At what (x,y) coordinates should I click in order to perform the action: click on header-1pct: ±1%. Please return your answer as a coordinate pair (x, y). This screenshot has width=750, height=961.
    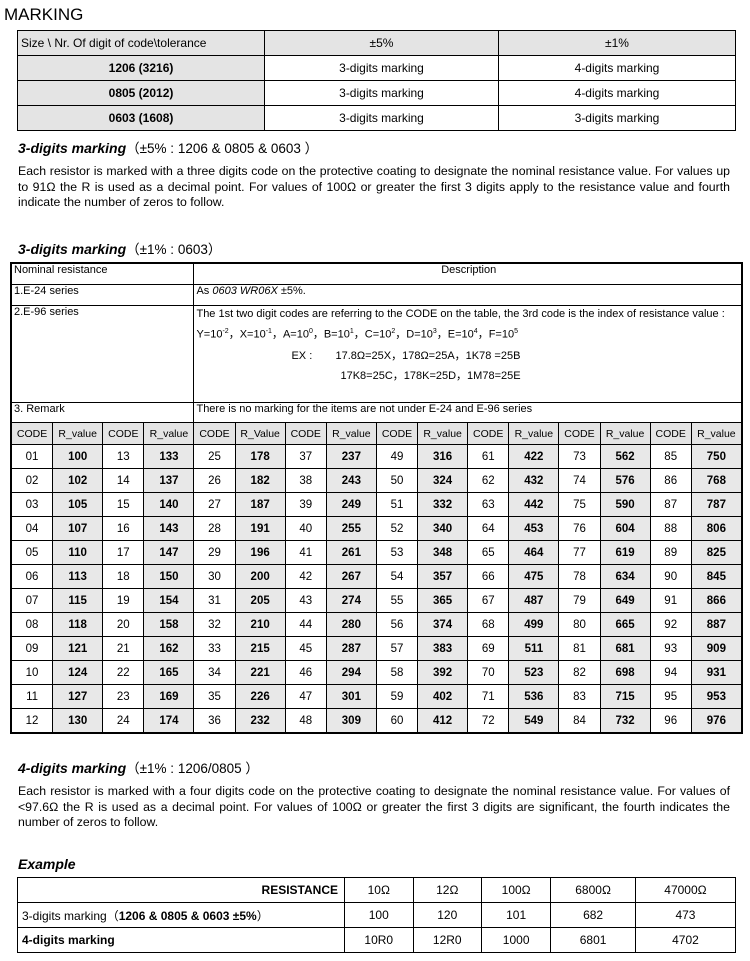
    Looking at the image, I should click on (617, 43).